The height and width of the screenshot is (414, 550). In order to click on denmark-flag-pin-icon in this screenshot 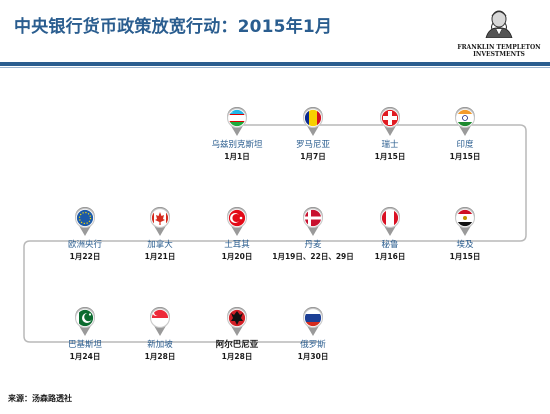, I will do `click(313, 221)`.